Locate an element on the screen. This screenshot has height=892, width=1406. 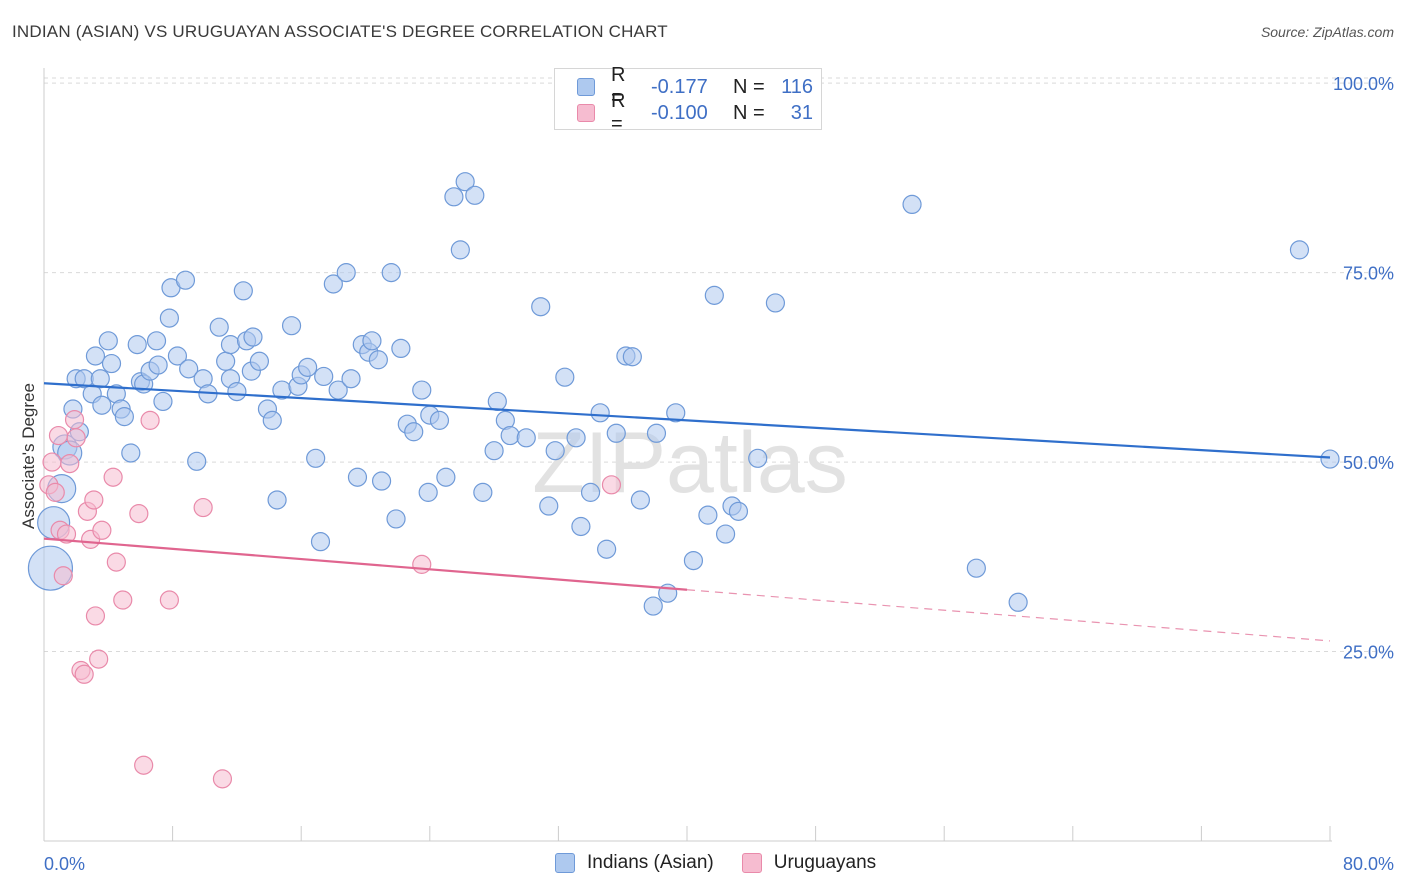
legend-item-indians: Indians (Asian) is located at coordinates (634, 863).